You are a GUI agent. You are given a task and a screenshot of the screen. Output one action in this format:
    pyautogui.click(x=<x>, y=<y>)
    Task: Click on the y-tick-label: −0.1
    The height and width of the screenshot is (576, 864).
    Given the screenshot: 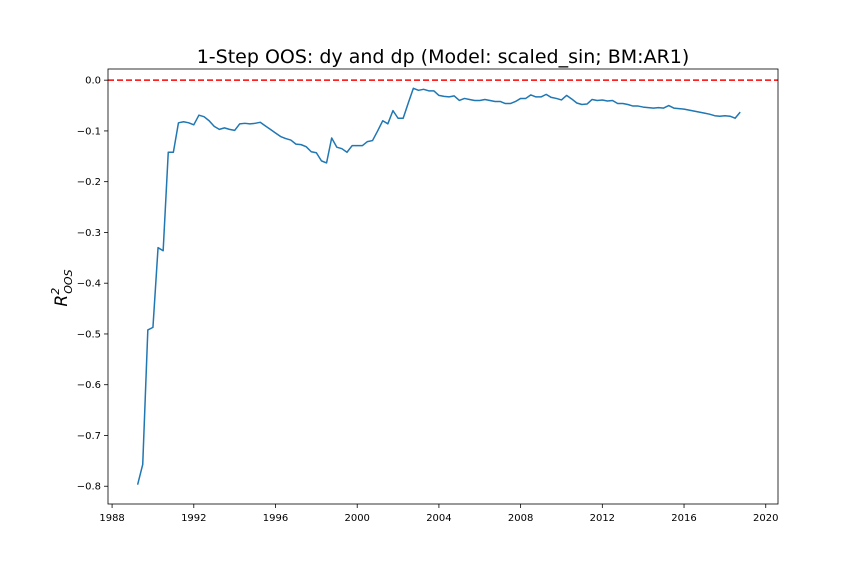 What is the action you would take?
    pyautogui.click(x=89, y=131)
    